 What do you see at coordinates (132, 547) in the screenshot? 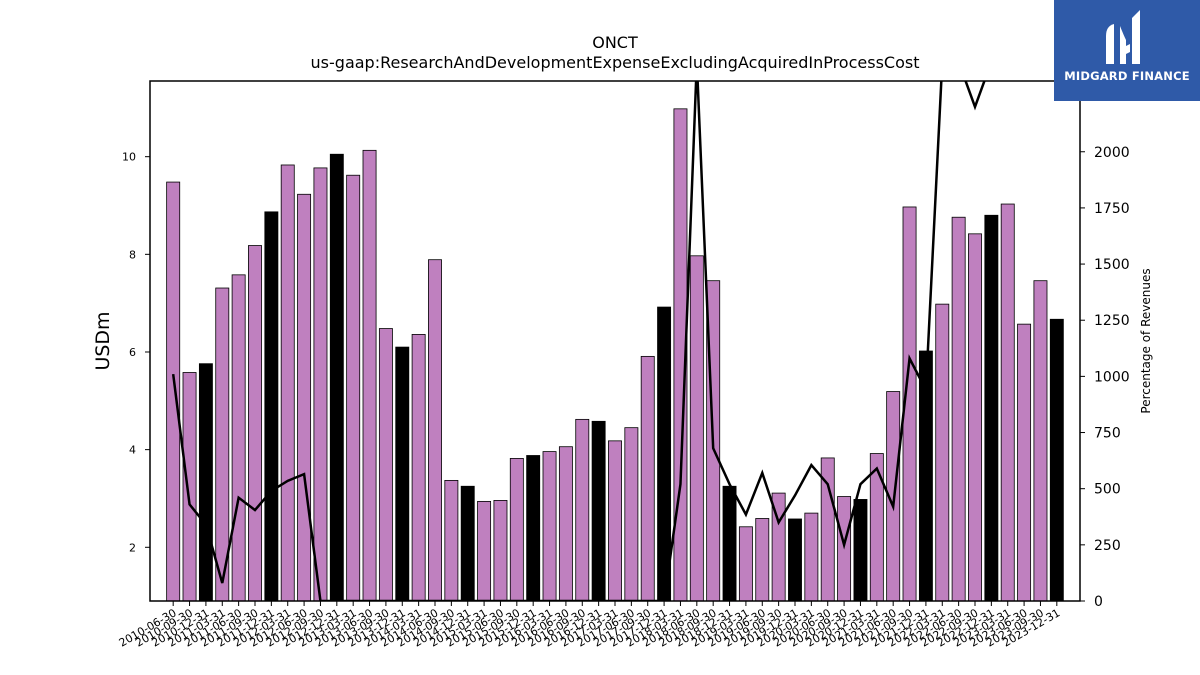
I see `y-tick-label: 2` at bounding box center [132, 547].